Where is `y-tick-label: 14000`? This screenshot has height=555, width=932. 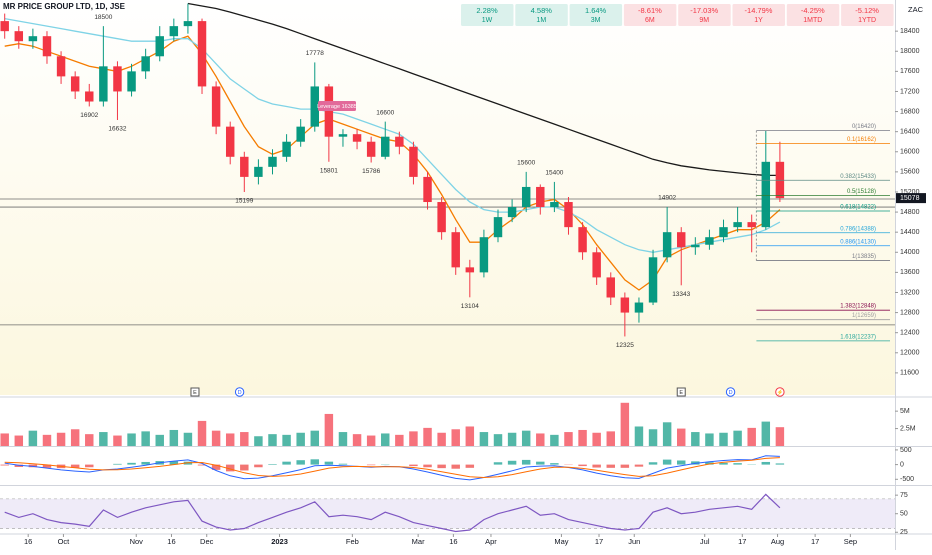
y-tick-label: 14000 is located at coordinates (910, 252).